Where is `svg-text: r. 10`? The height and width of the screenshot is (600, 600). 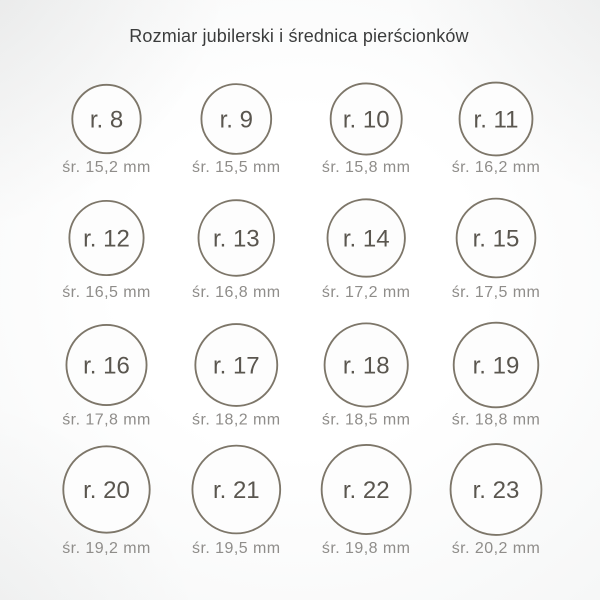
svg-text: r. 10 is located at coordinates (366, 119).